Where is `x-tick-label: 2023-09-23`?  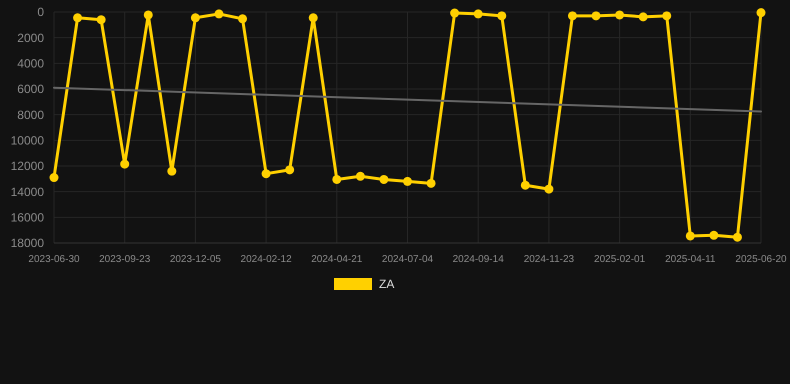
x-tick-label: 2023-09-23 is located at coordinates (125, 259).